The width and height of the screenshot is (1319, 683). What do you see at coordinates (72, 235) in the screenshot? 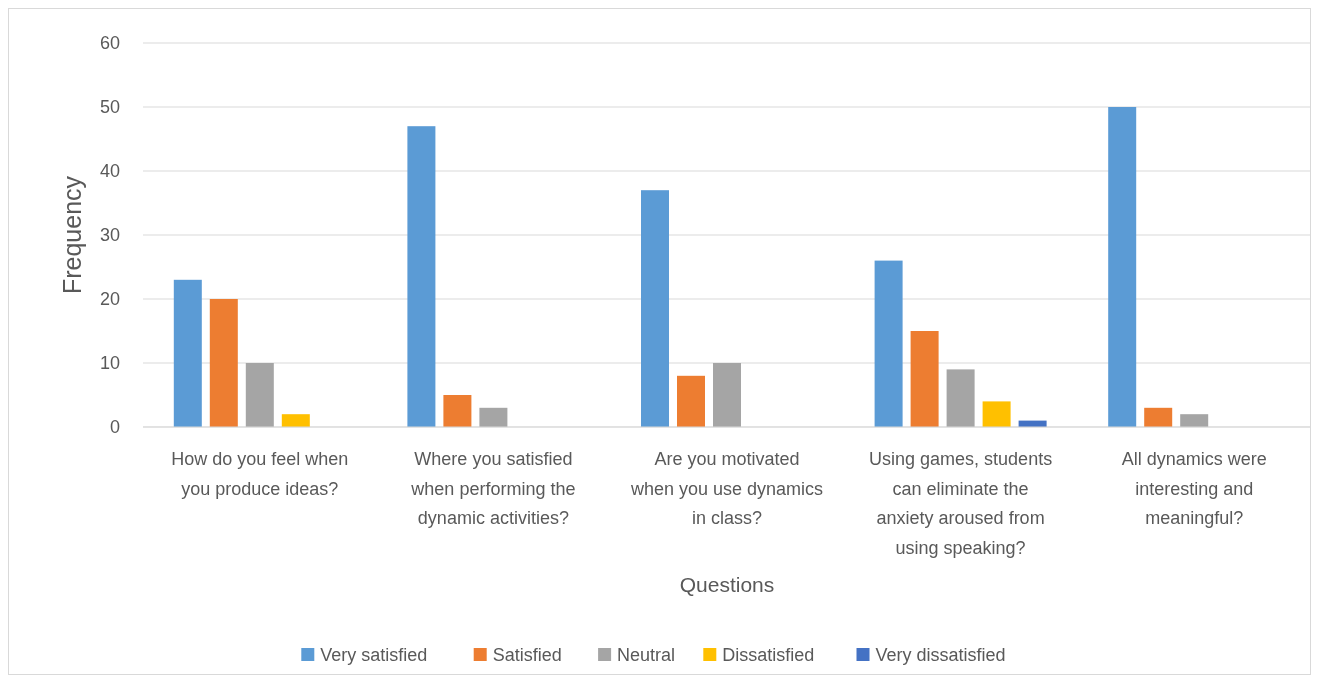
I see `y-axis-title: Frequency` at bounding box center [72, 235].